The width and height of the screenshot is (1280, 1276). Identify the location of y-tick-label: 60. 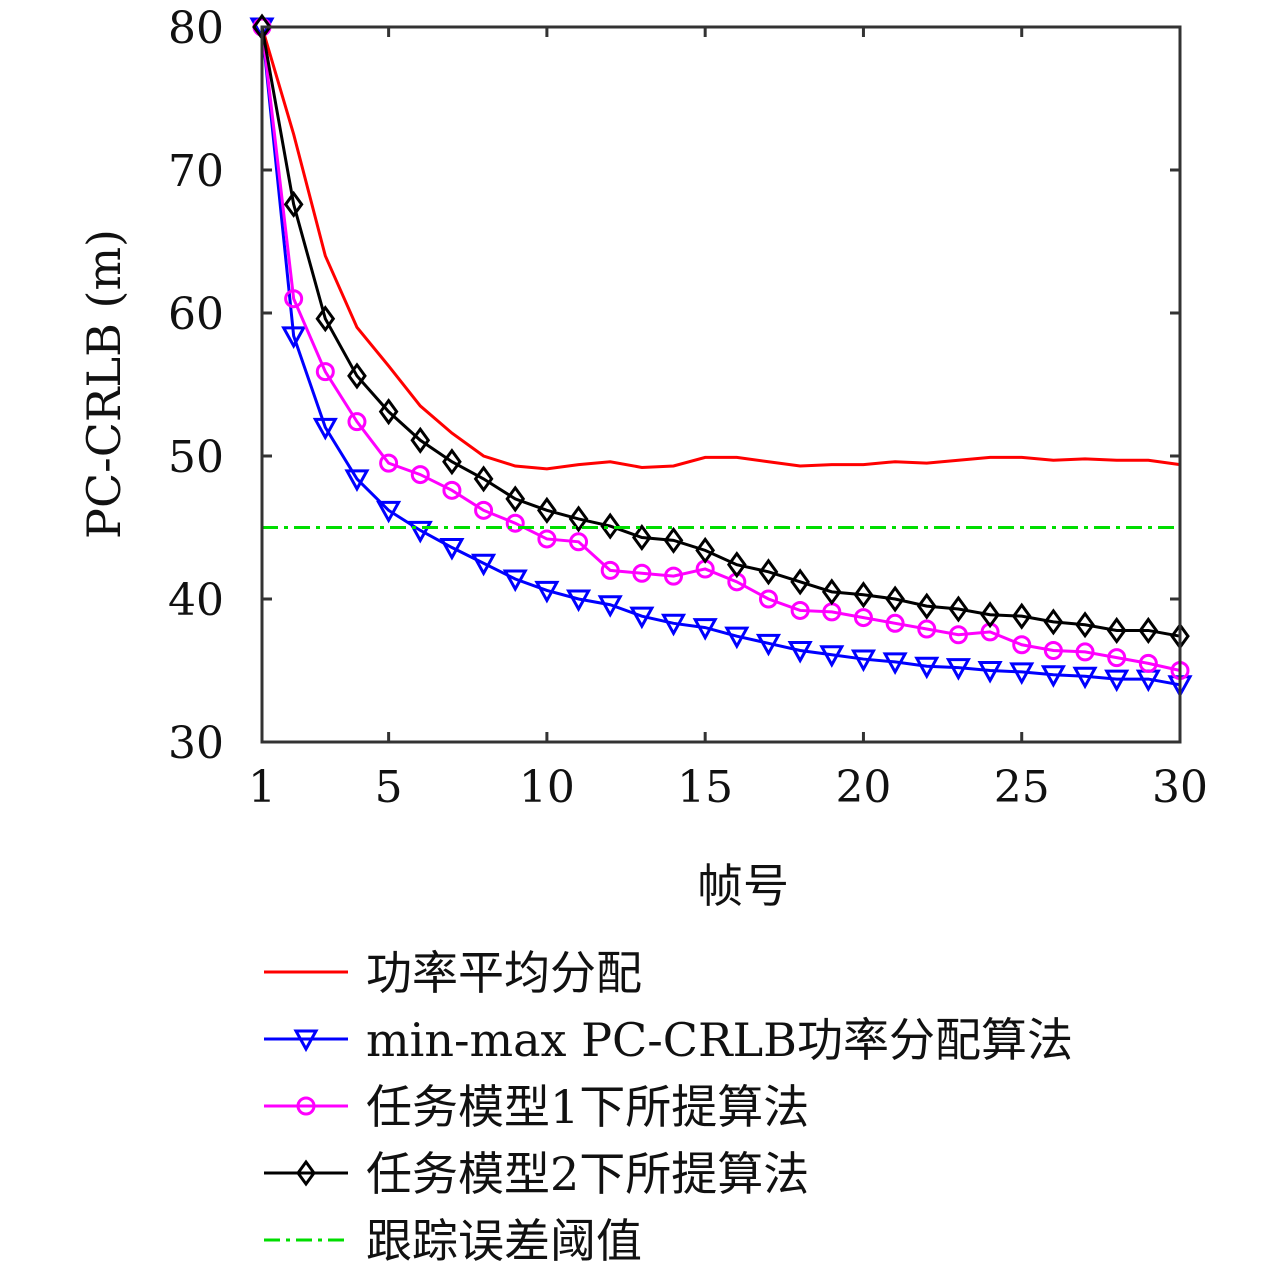
(196, 314).